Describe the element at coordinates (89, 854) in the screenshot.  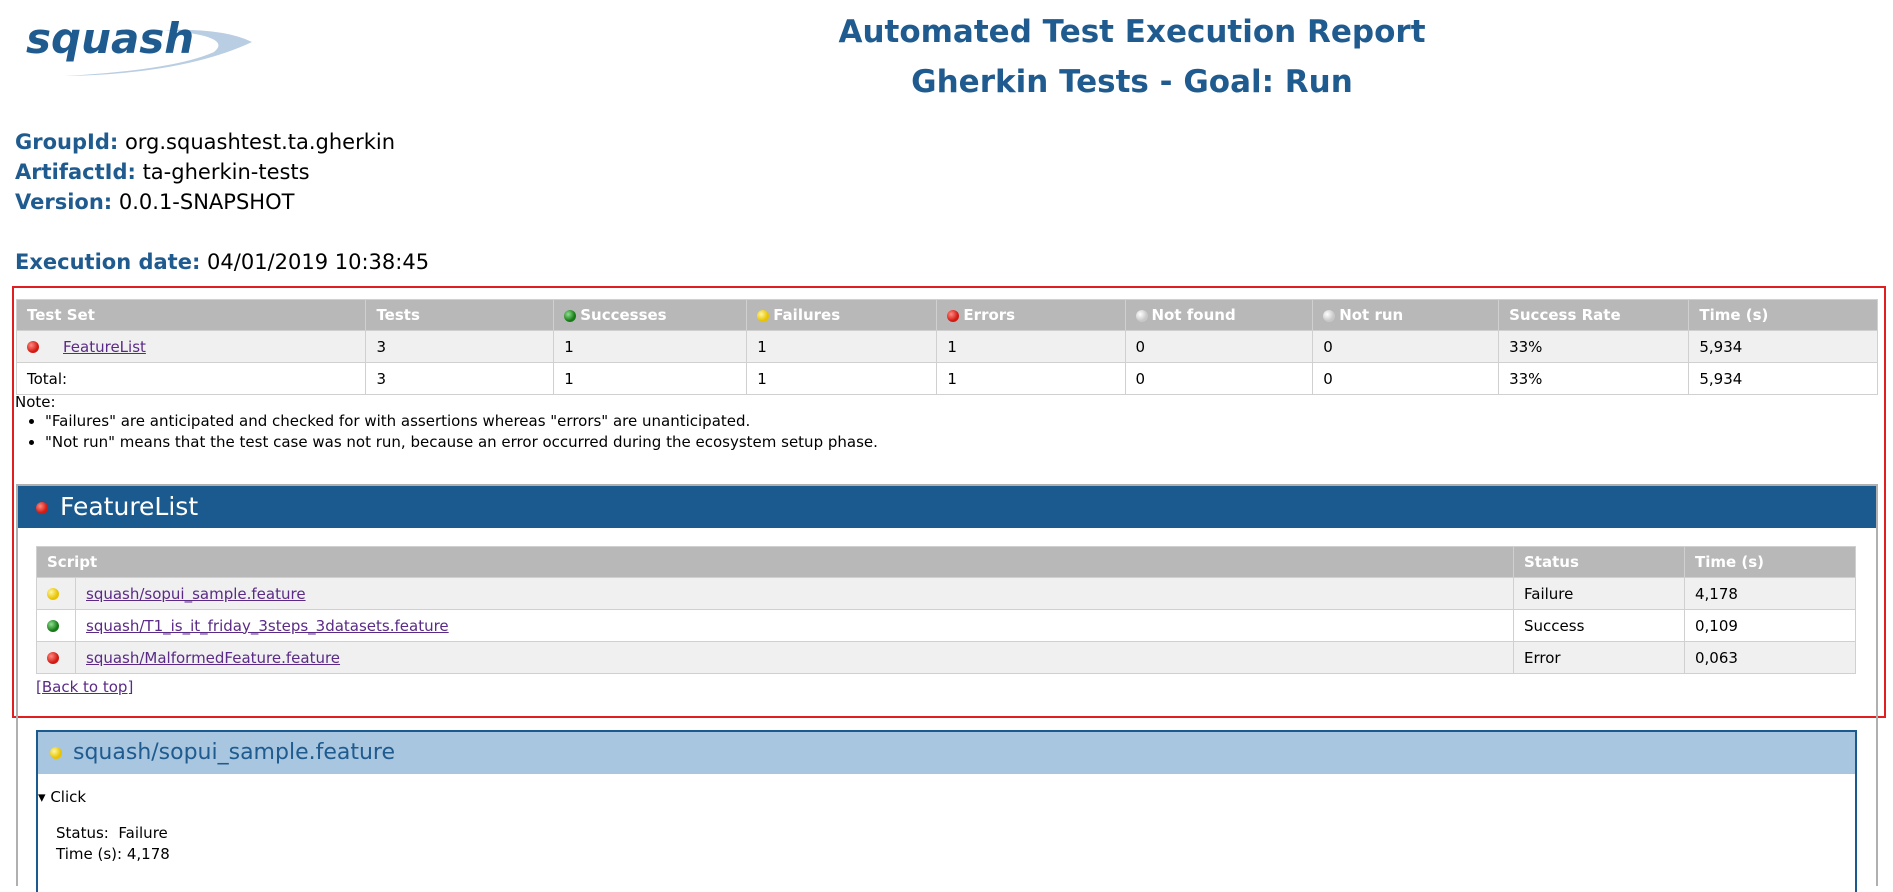
I see `label: Time (s):` at that location.